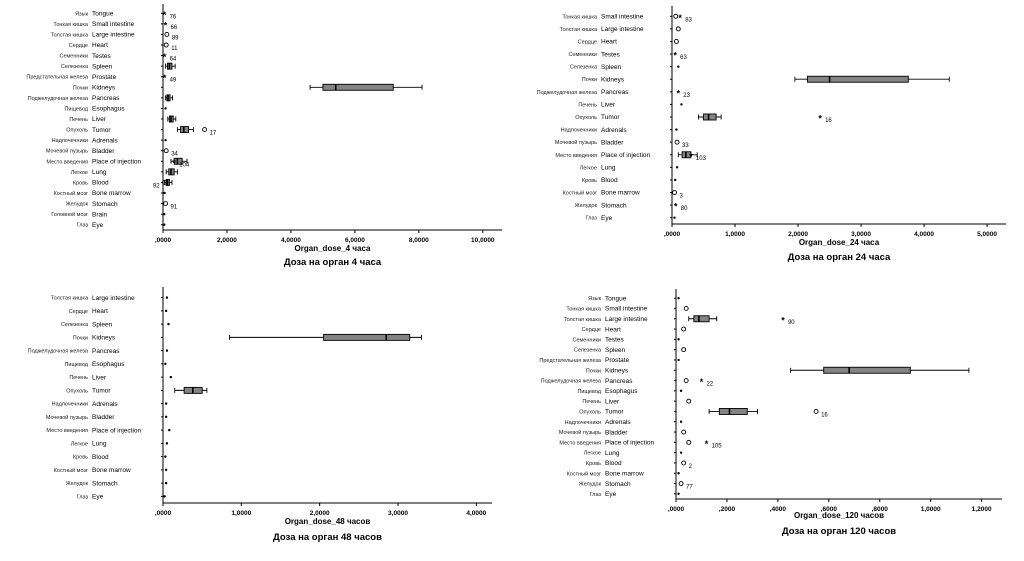 This screenshot has width=1024, height=561. I want to click on case-number-label: 3, so click(682, 197).